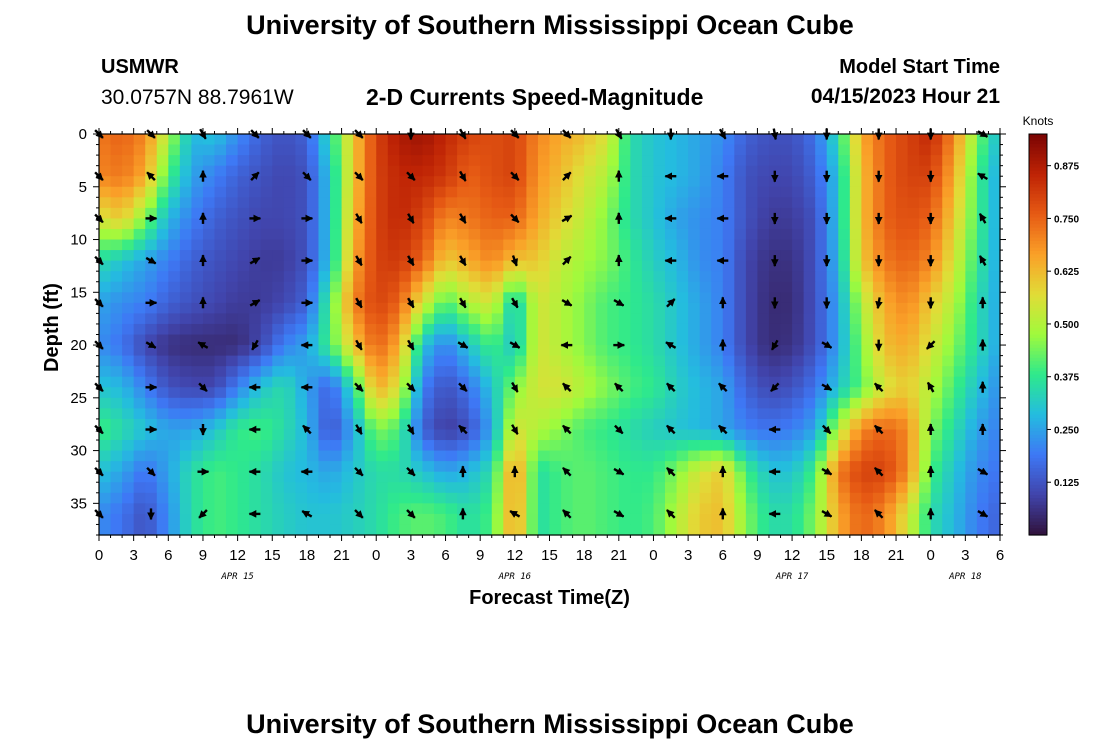 This screenshot has width=1100, height=750. Describe the element at coordinates (567, 429) in the screenshot. I see `current-vector-arrow` at that location.